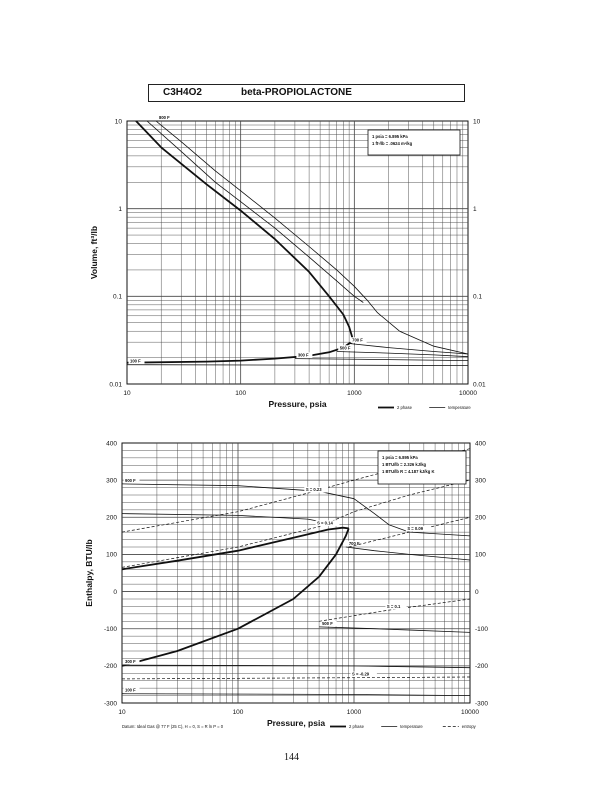  What do you see at coordinates (111, 480) in the screenshot?
I see `y-tick-label-left: 300` at bounding box center [111, 480].